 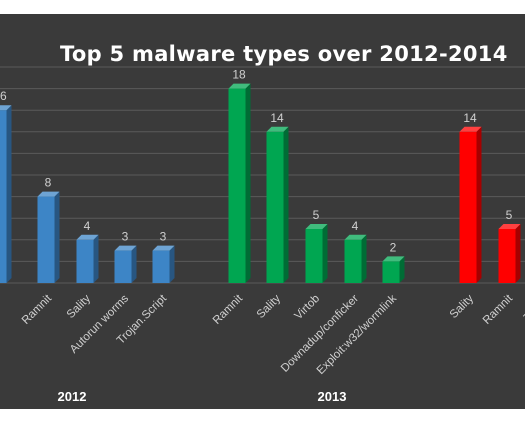 I want to click on data-label: 2, so click(x=393, y=247).